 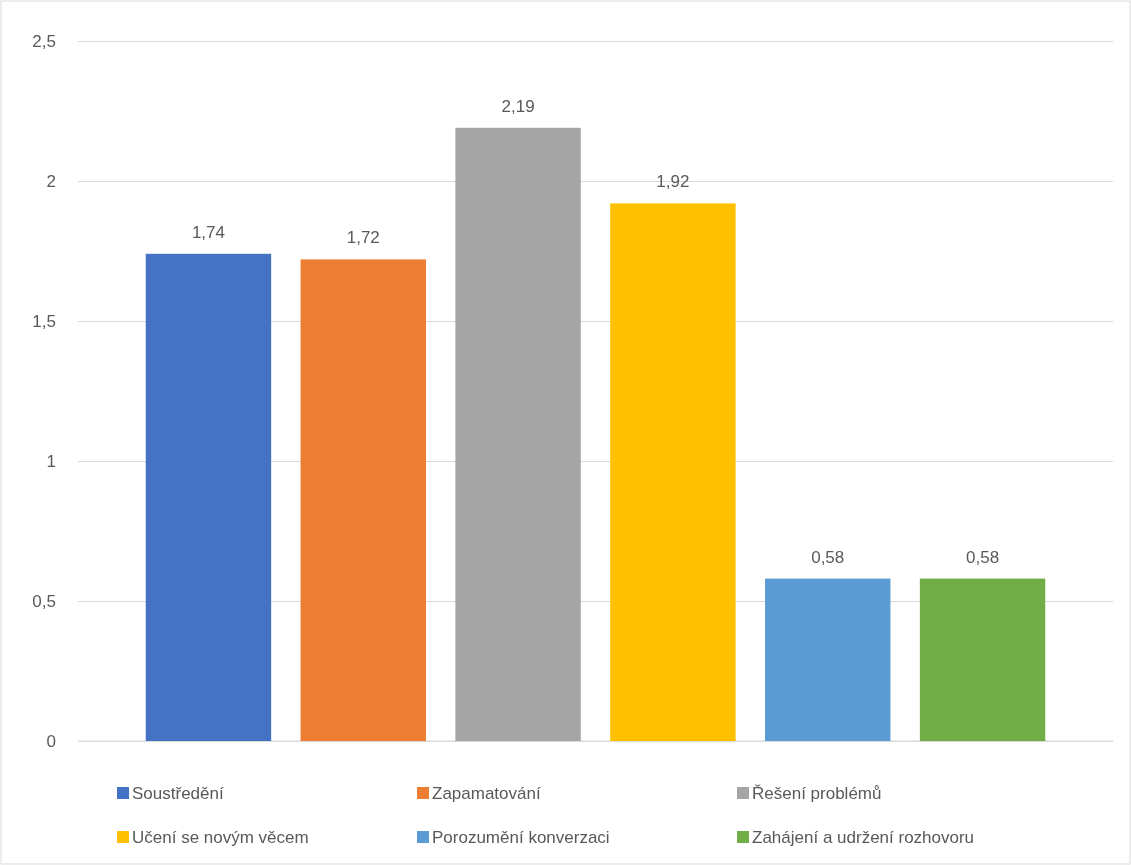 What do you see at coordinates (51, 741) in the screenshot?
I see `y-tick-label: 0` at bounding box center [51, 741].